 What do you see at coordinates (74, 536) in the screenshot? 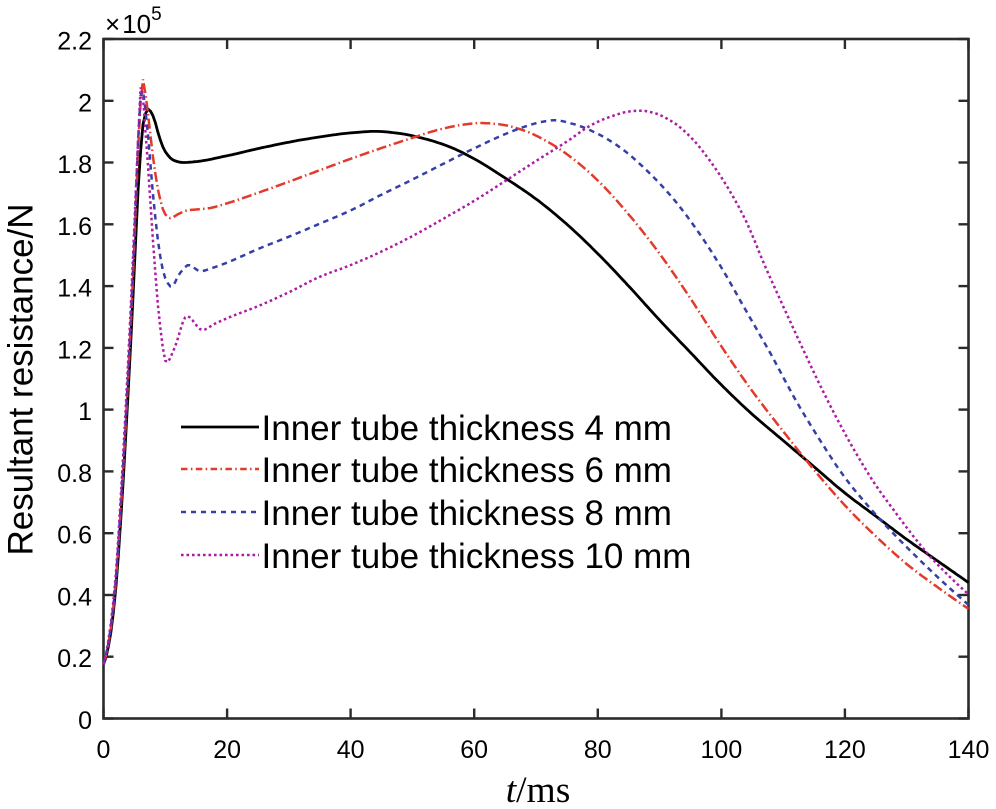
I see `svg-text: 0.6` at bounding box center [74, 536].